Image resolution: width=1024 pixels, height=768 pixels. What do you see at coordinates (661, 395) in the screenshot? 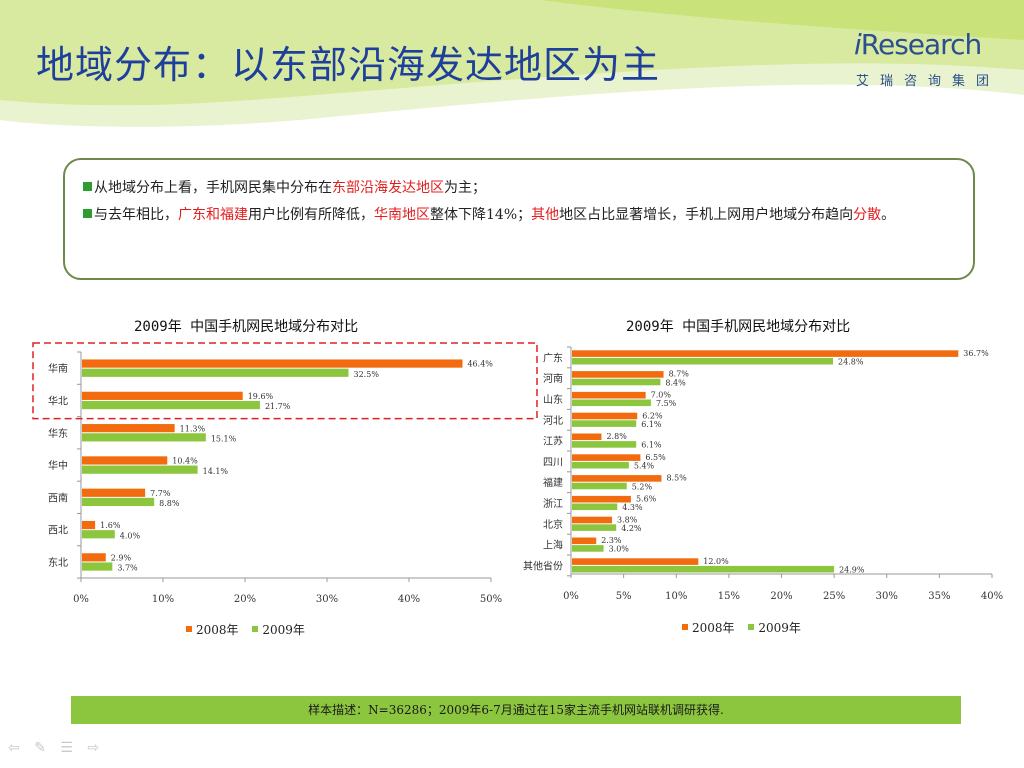
I see `data-label-2008: 7.0%` at bounding box center [661, 395].